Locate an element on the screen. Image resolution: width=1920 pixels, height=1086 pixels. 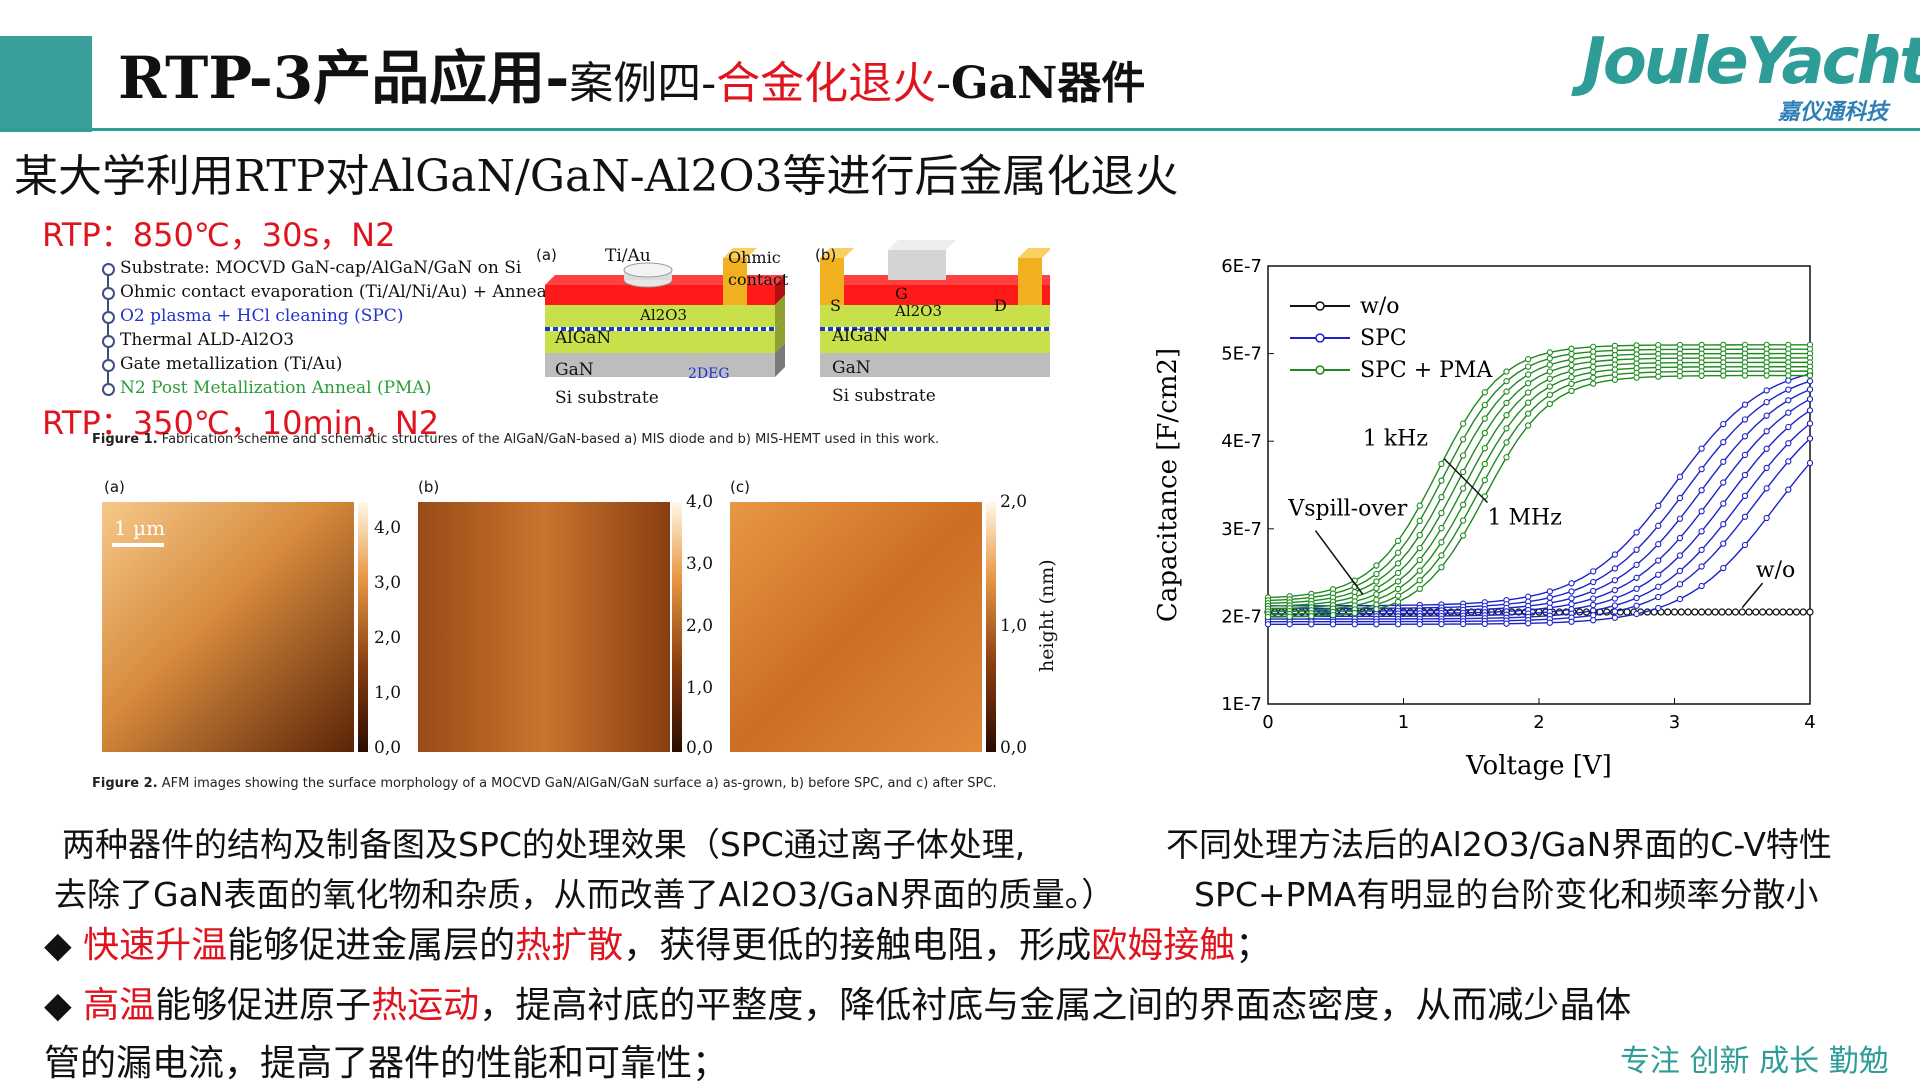
process-step: Substrate: MOCVD GaN-cap/AlGaN/GaN on Si is located at coordinates (326, 268).